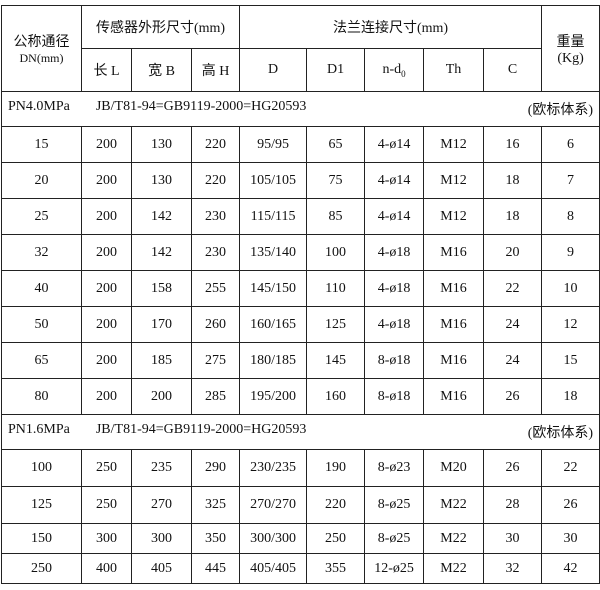 This screenshot has width=600, height=590. I want to click on table-cell: 30, so click(570, 538).